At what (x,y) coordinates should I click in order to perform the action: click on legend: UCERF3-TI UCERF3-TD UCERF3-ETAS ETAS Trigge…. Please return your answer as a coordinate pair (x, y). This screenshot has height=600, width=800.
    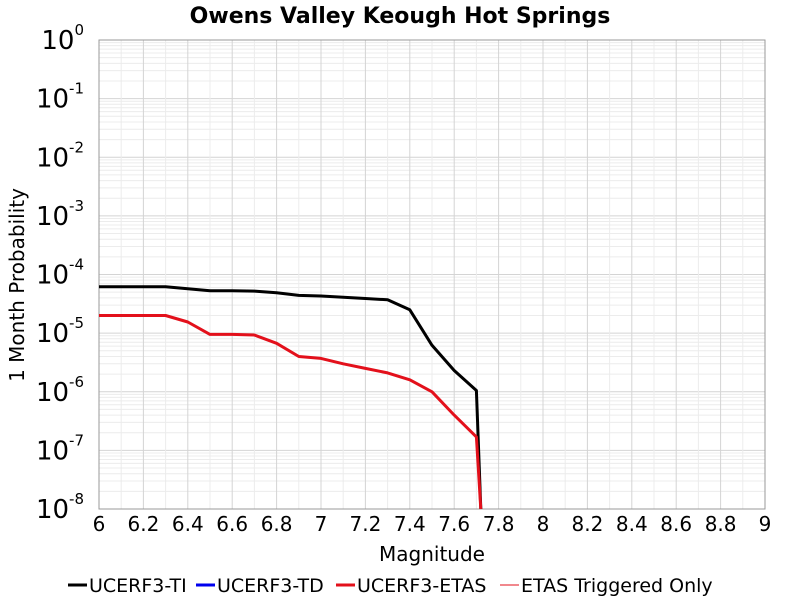
    Looking at the image, I should click on (390, 586).